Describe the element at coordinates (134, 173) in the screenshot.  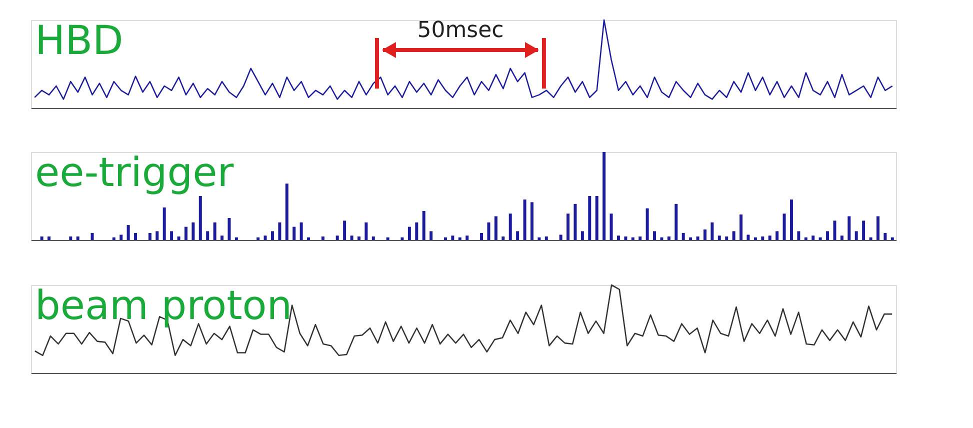
I see `chart-title: ee-trigger` at that location.